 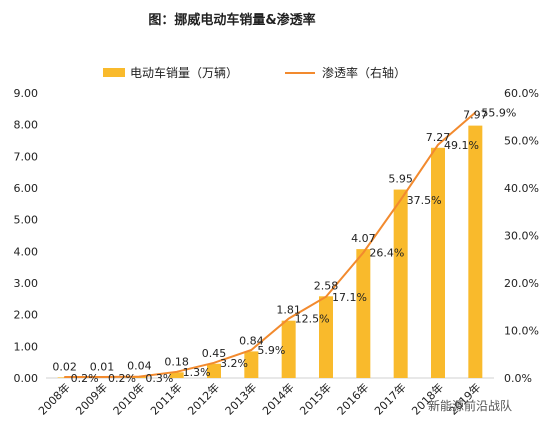 I want to click on x-tick-label: 2016年, so click(x=352, y=398).